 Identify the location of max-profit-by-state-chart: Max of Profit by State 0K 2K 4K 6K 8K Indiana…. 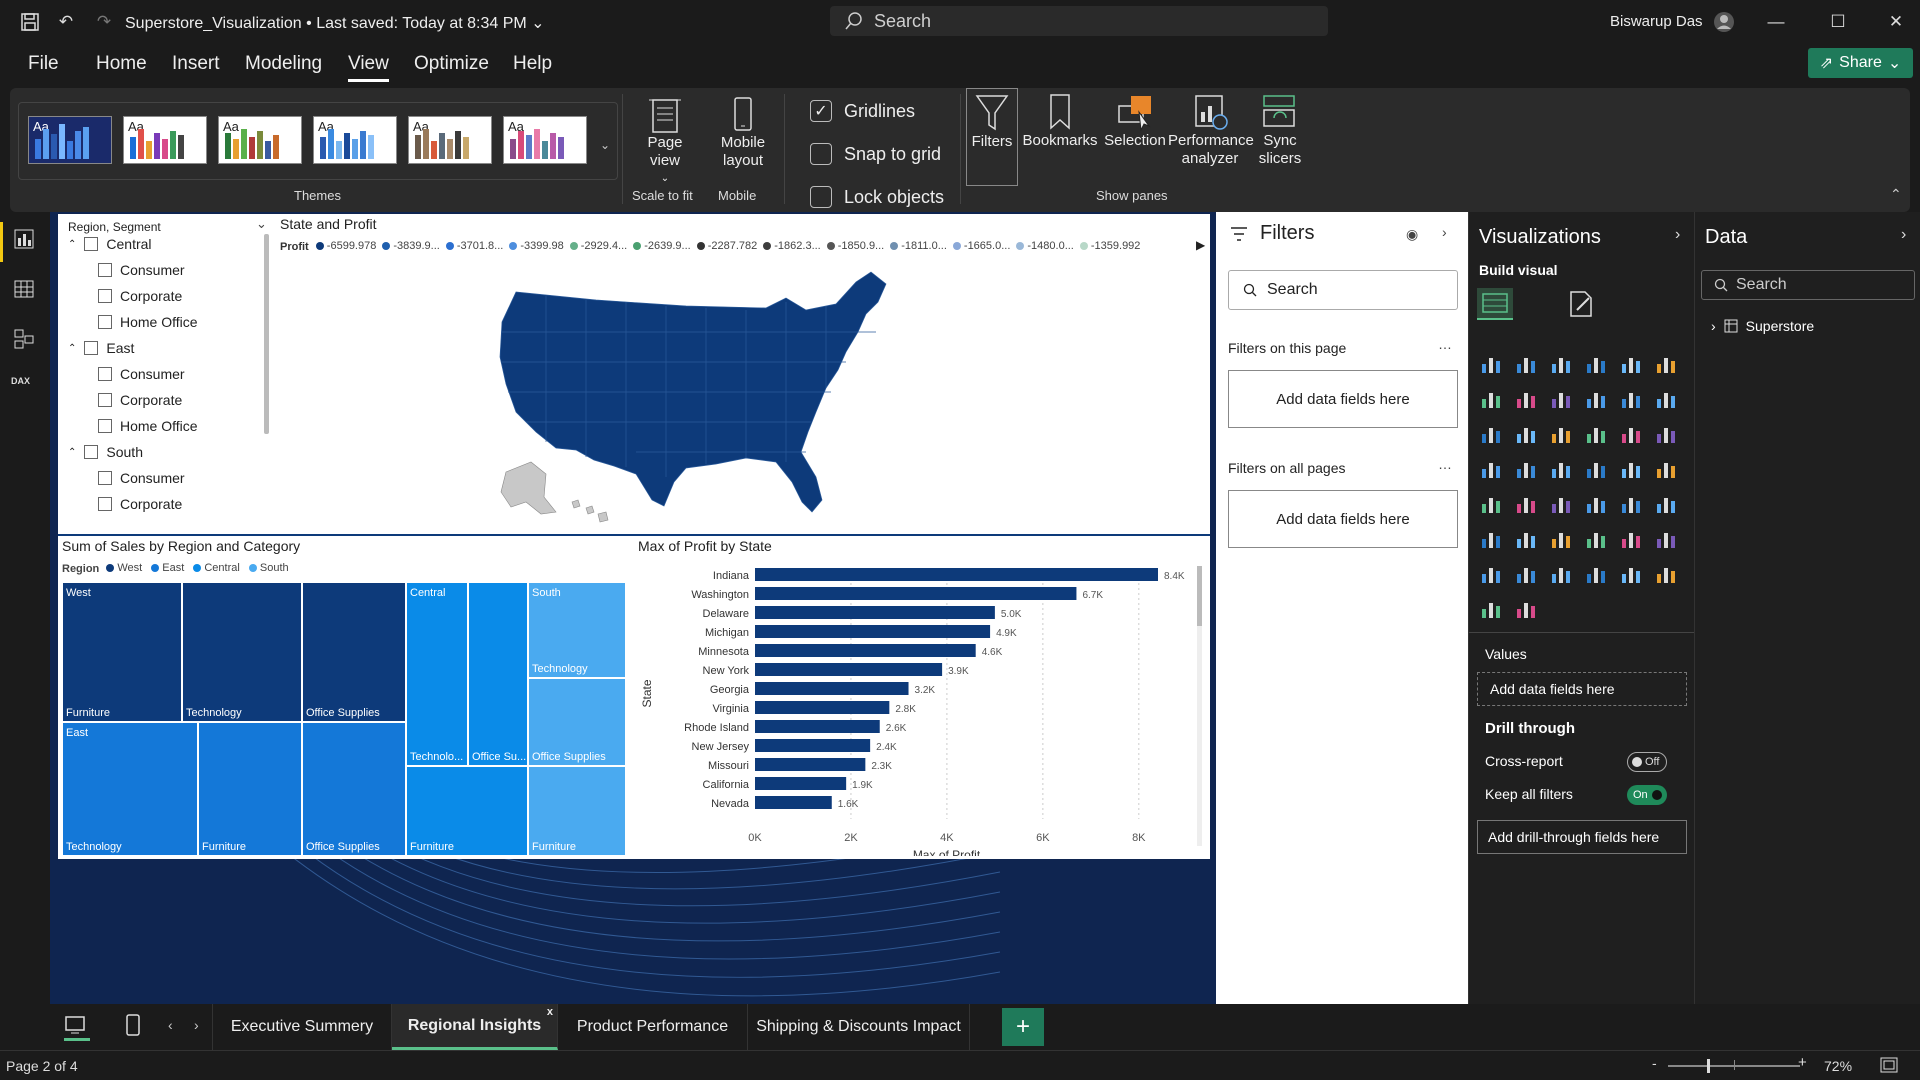
(921, 697).